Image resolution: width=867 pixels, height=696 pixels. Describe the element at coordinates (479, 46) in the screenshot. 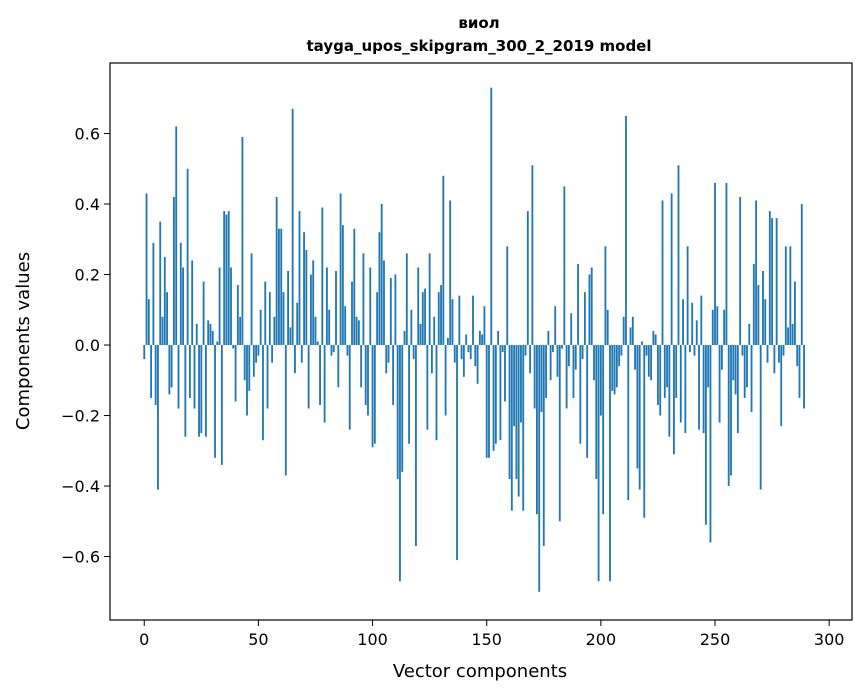

I see `chart-subtitle: tayga_upos_skipgram_300_2_2019 model` at that location.